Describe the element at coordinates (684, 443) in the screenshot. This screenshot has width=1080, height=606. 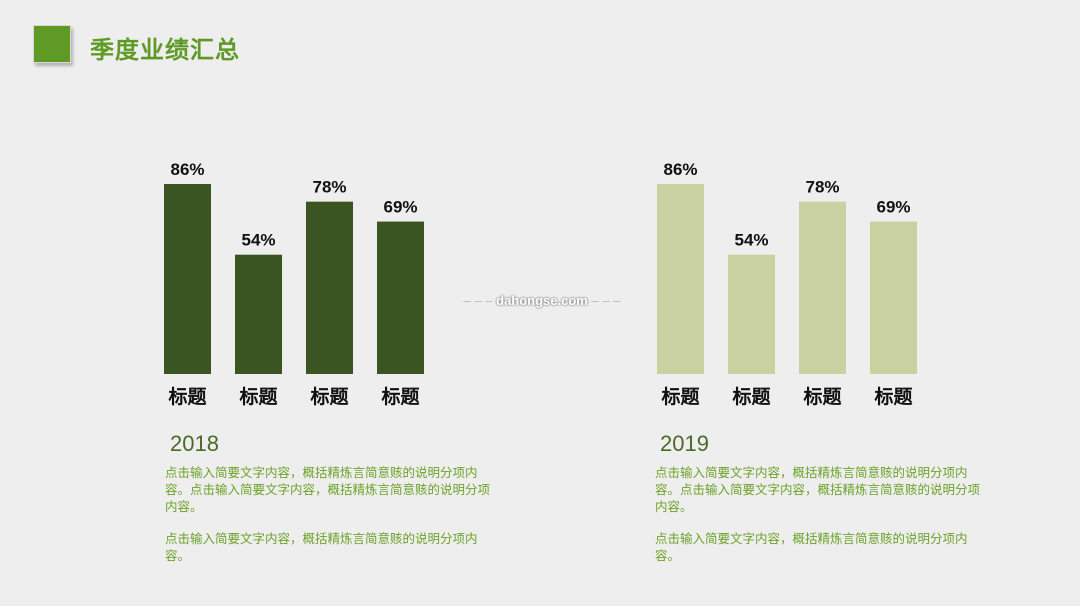
I see `right-year: 2019` at that location.